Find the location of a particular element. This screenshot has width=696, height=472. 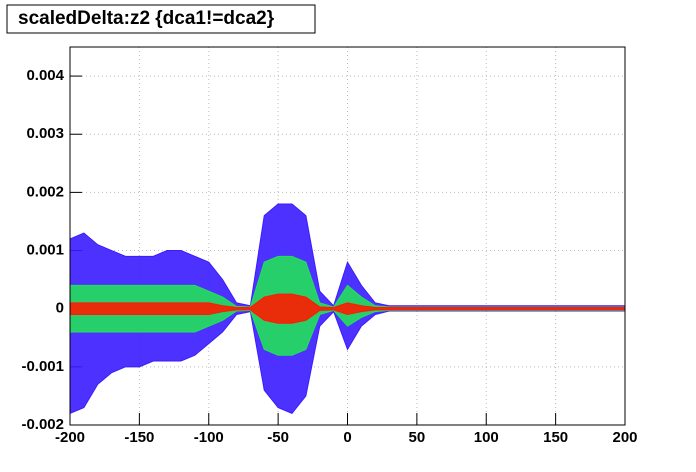

y-tick-label: 0.002 is located at coordinates (45, 191).